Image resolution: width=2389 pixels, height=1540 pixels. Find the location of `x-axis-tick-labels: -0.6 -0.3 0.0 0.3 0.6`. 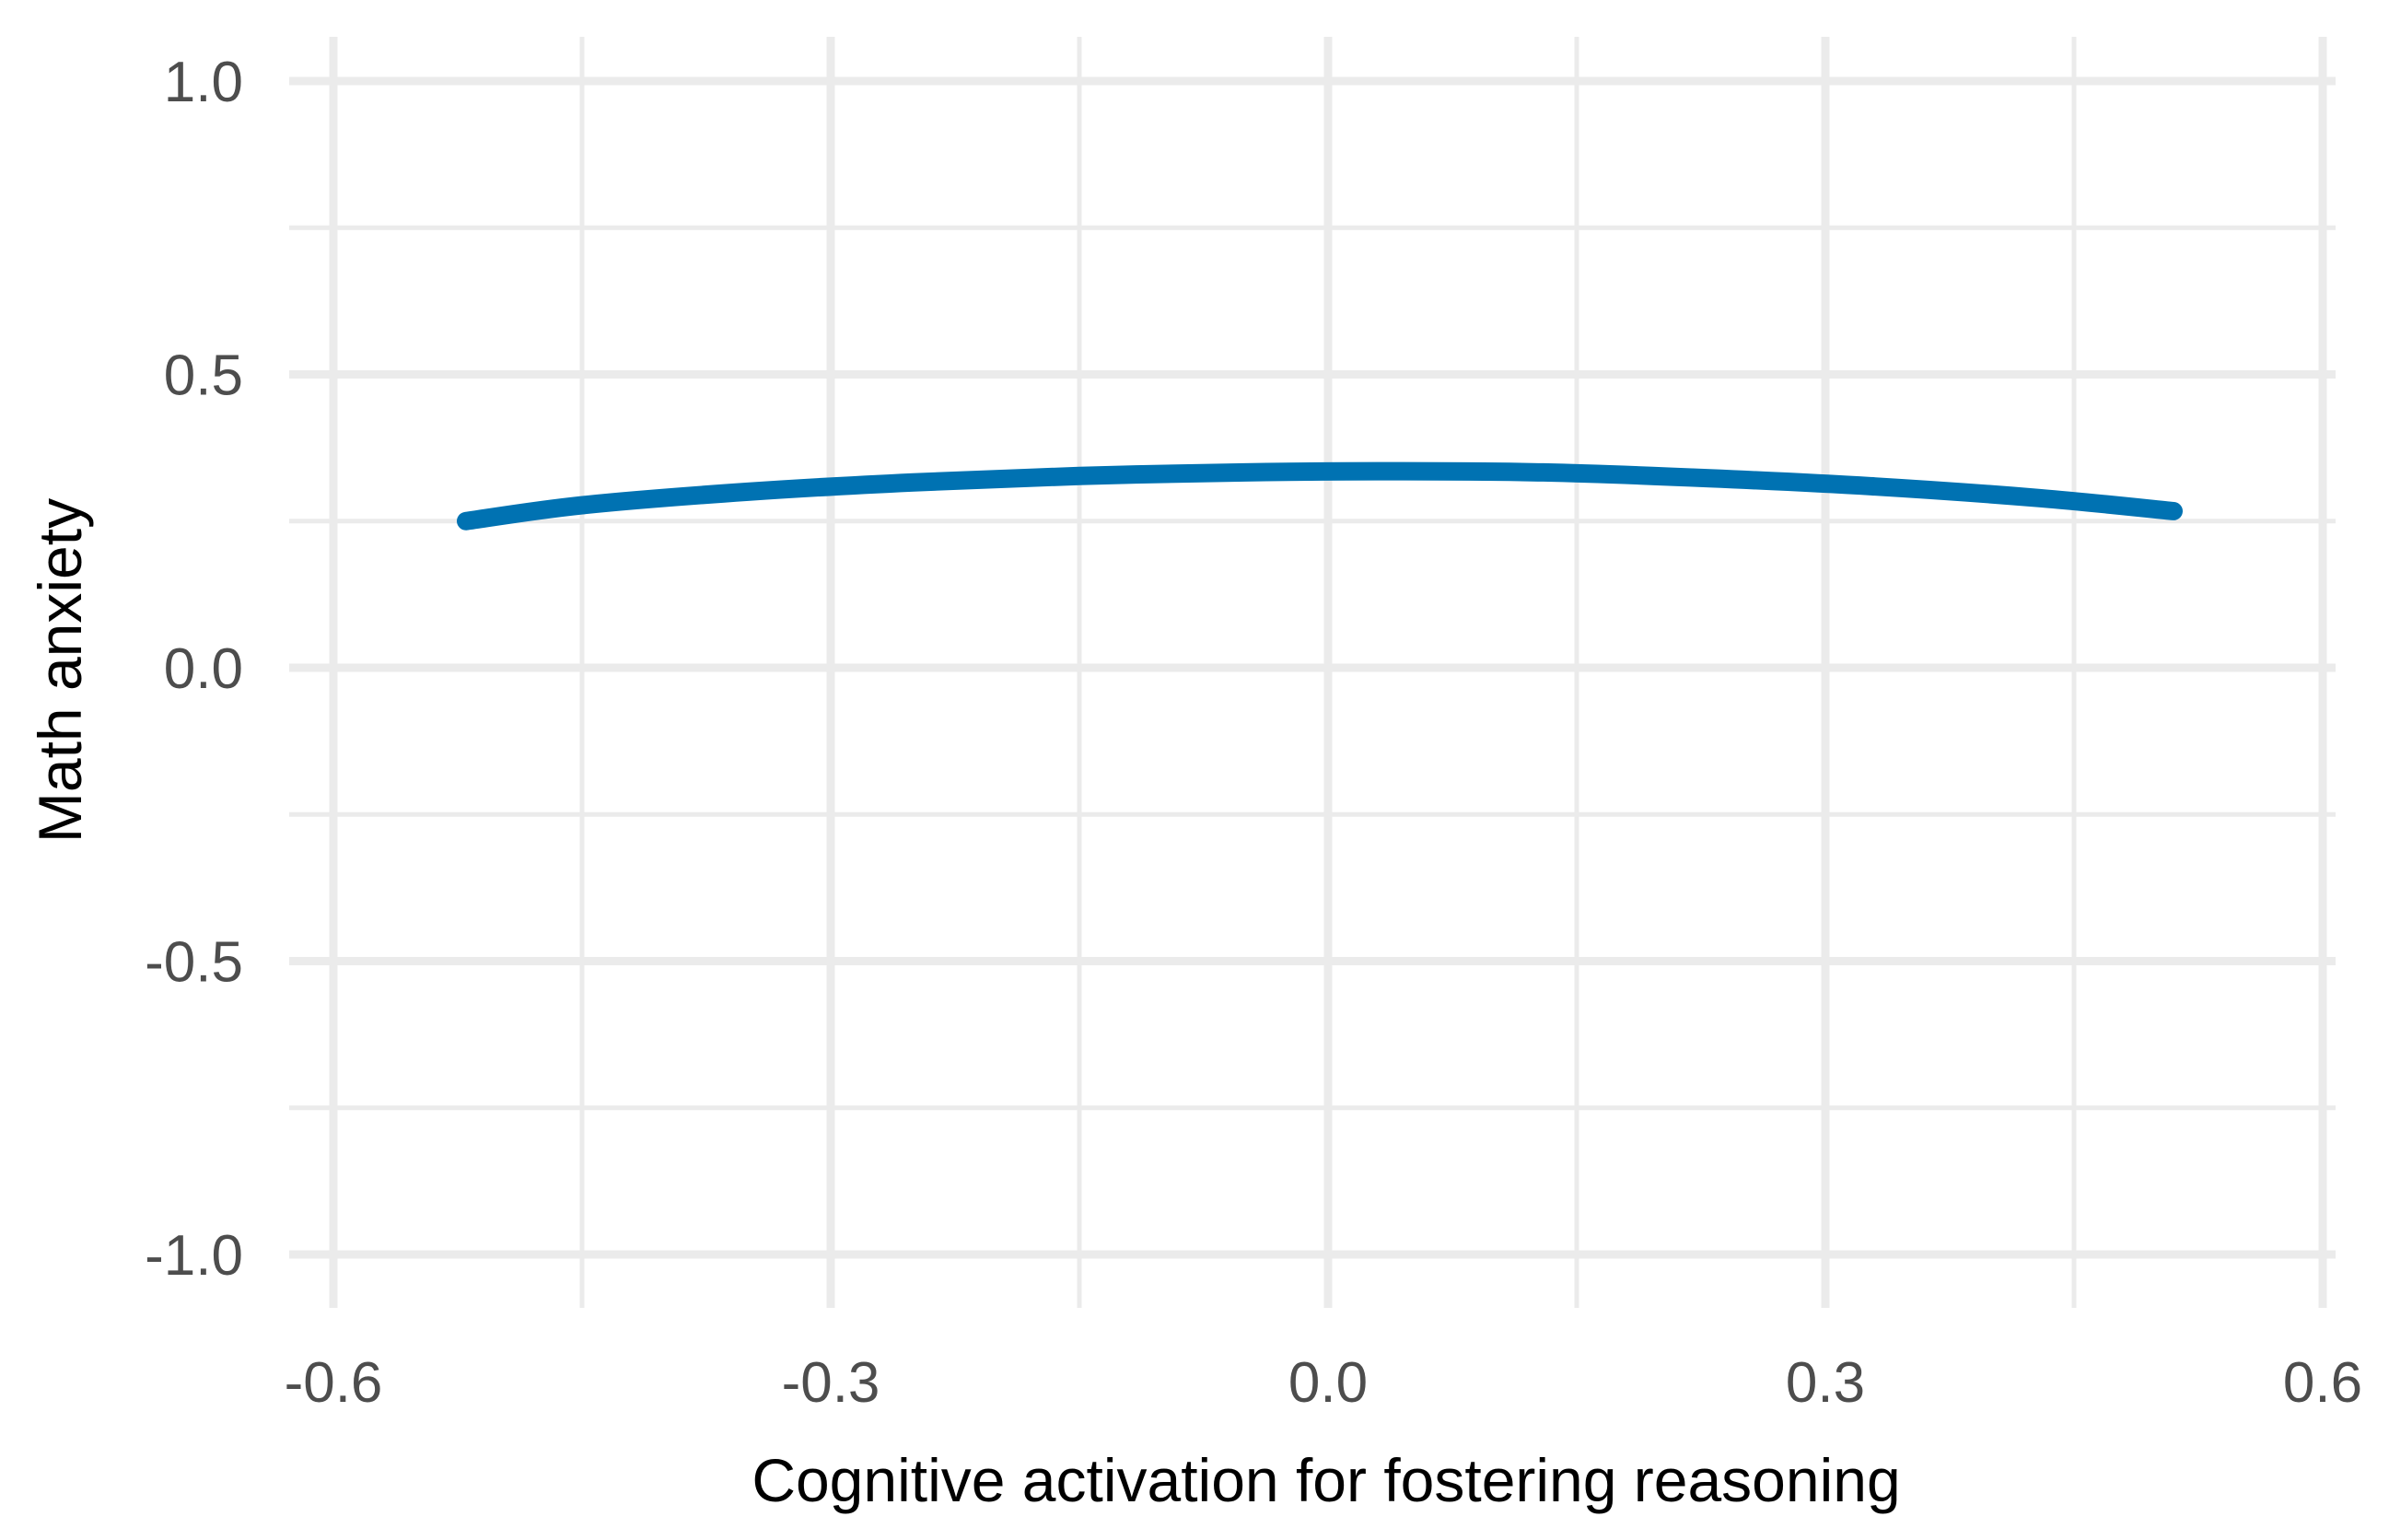

x-axis-tick-labels: -0.6 -0.3 0.0 0.3 0.6 is located at coordinates (1324, 1383).